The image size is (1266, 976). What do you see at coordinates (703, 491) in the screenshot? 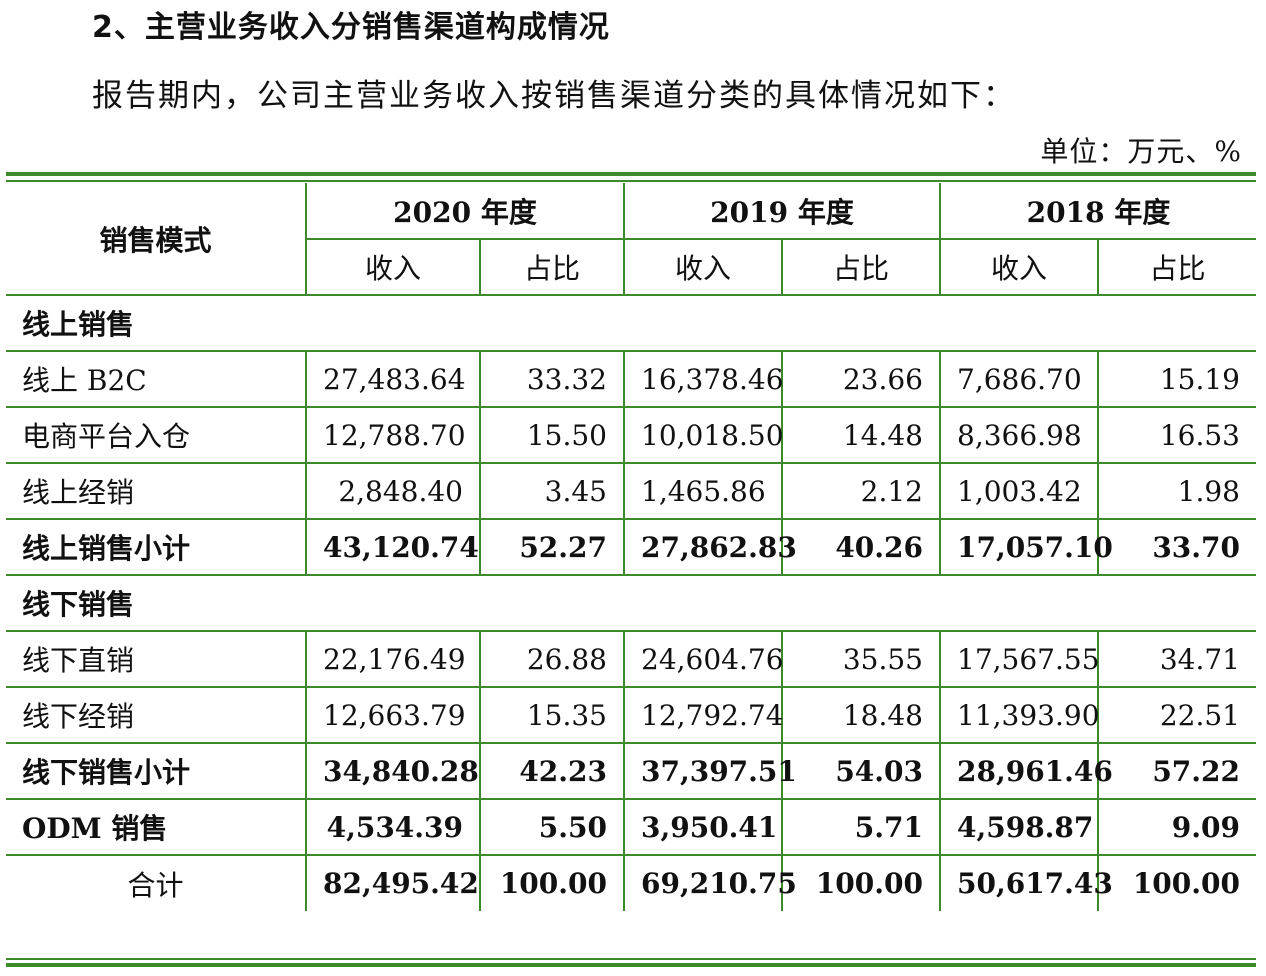
I see `cell-value: 1,465.86` at bounding box center [703, 491].